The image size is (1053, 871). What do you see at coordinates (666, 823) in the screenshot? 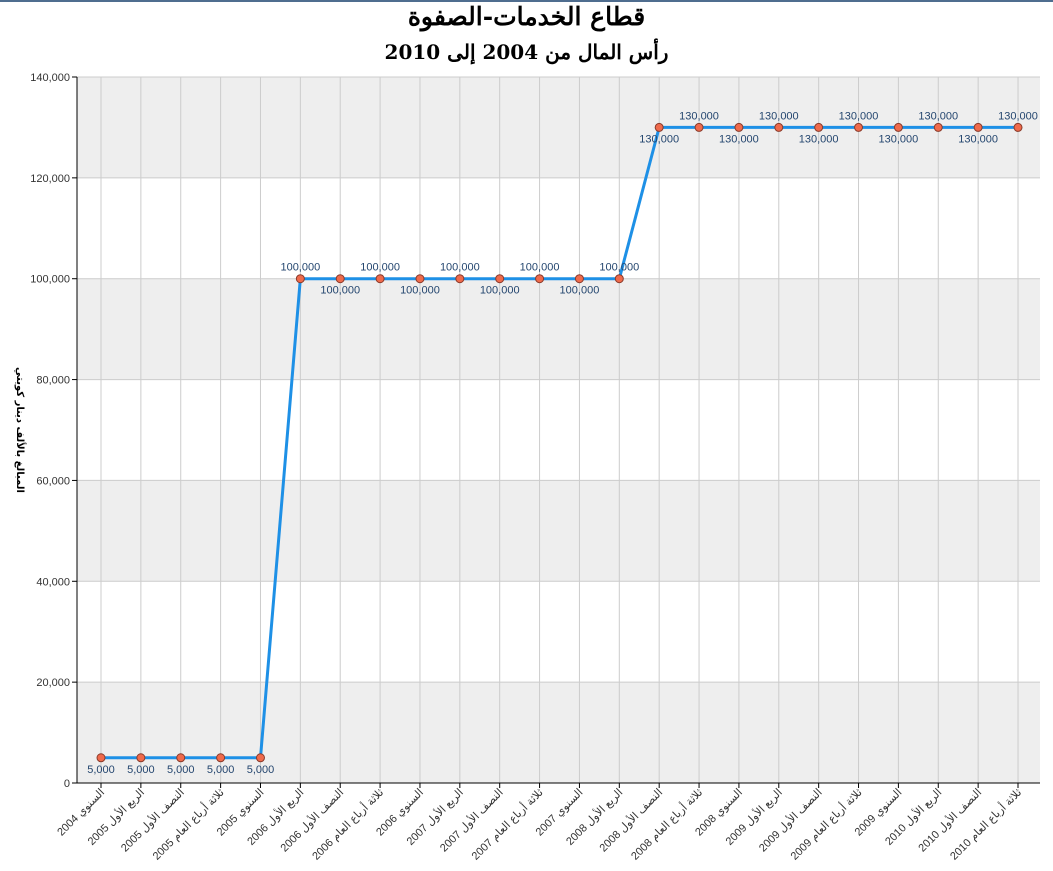
I see `x-tick-label: ثلاثة أرباع العام 2008` at bounding box center [666, 823].